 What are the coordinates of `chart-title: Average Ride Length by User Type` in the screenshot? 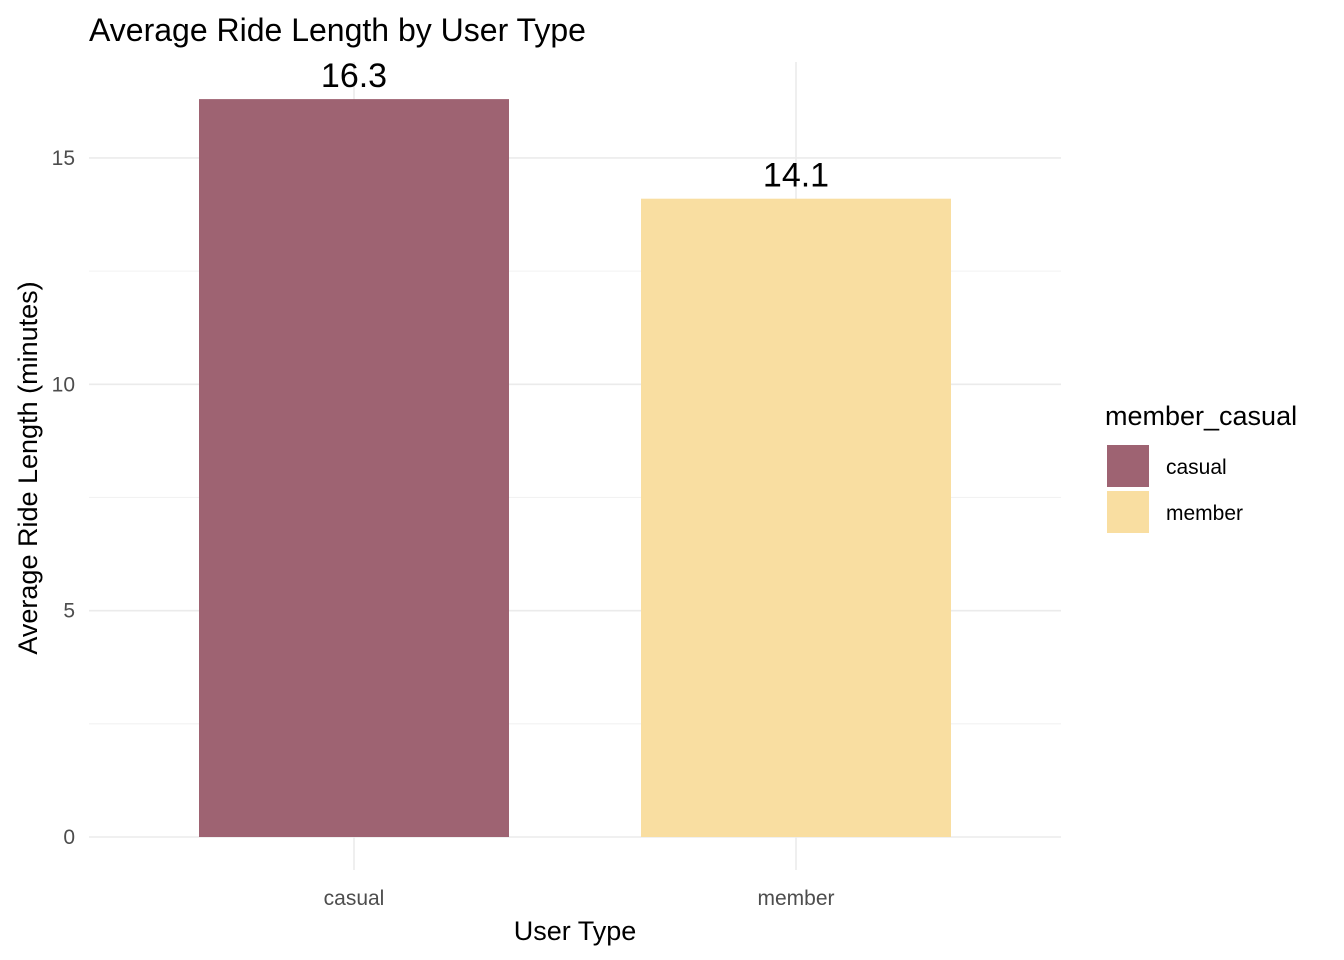 It's located at (337, 30).